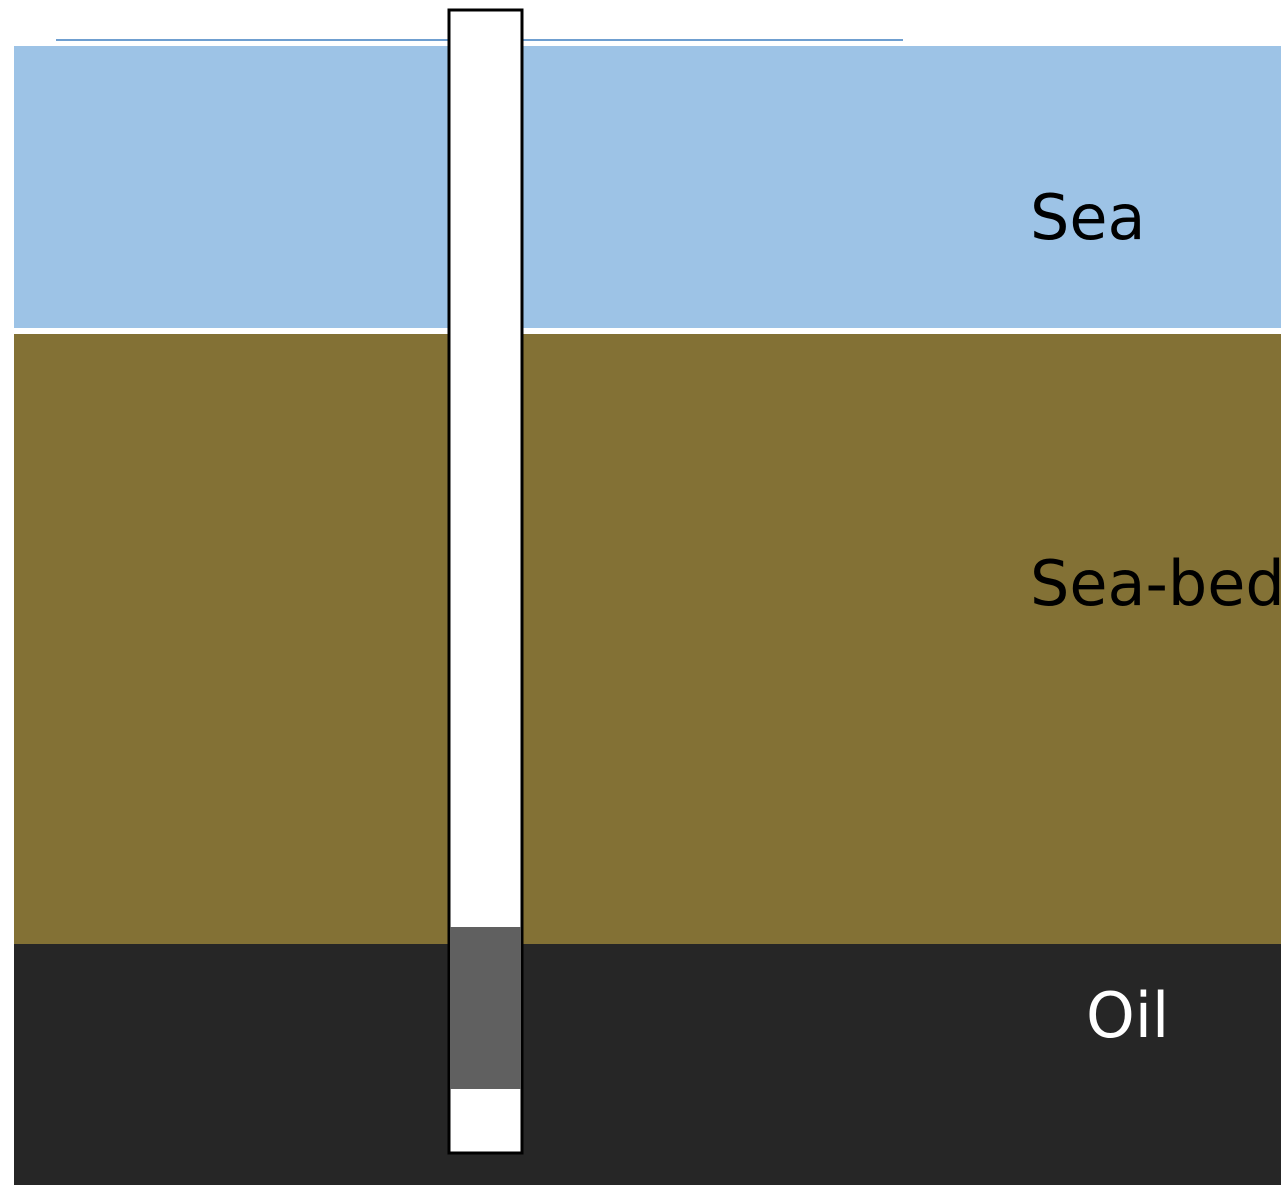 Image resolution: width=1281 pixels, height=1185 pixels. Describe the element at coordinates (1155, 583) in the screenshot. I see `seabed-label: Sea-bed` at that location.